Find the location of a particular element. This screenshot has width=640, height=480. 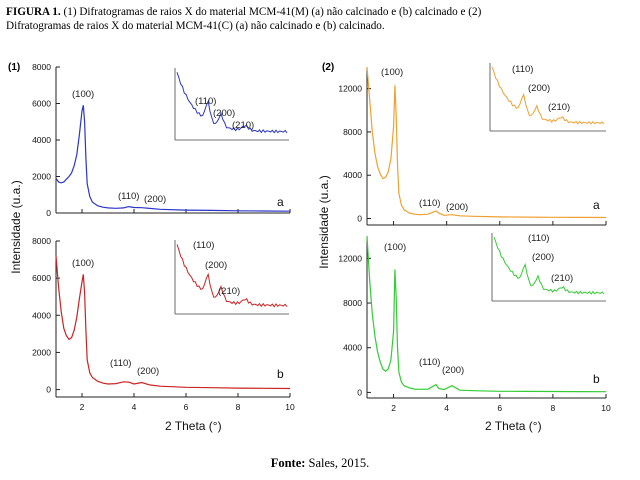

figure-source: Fonte: Sales, 2015. is located at coordinates (320, 463).